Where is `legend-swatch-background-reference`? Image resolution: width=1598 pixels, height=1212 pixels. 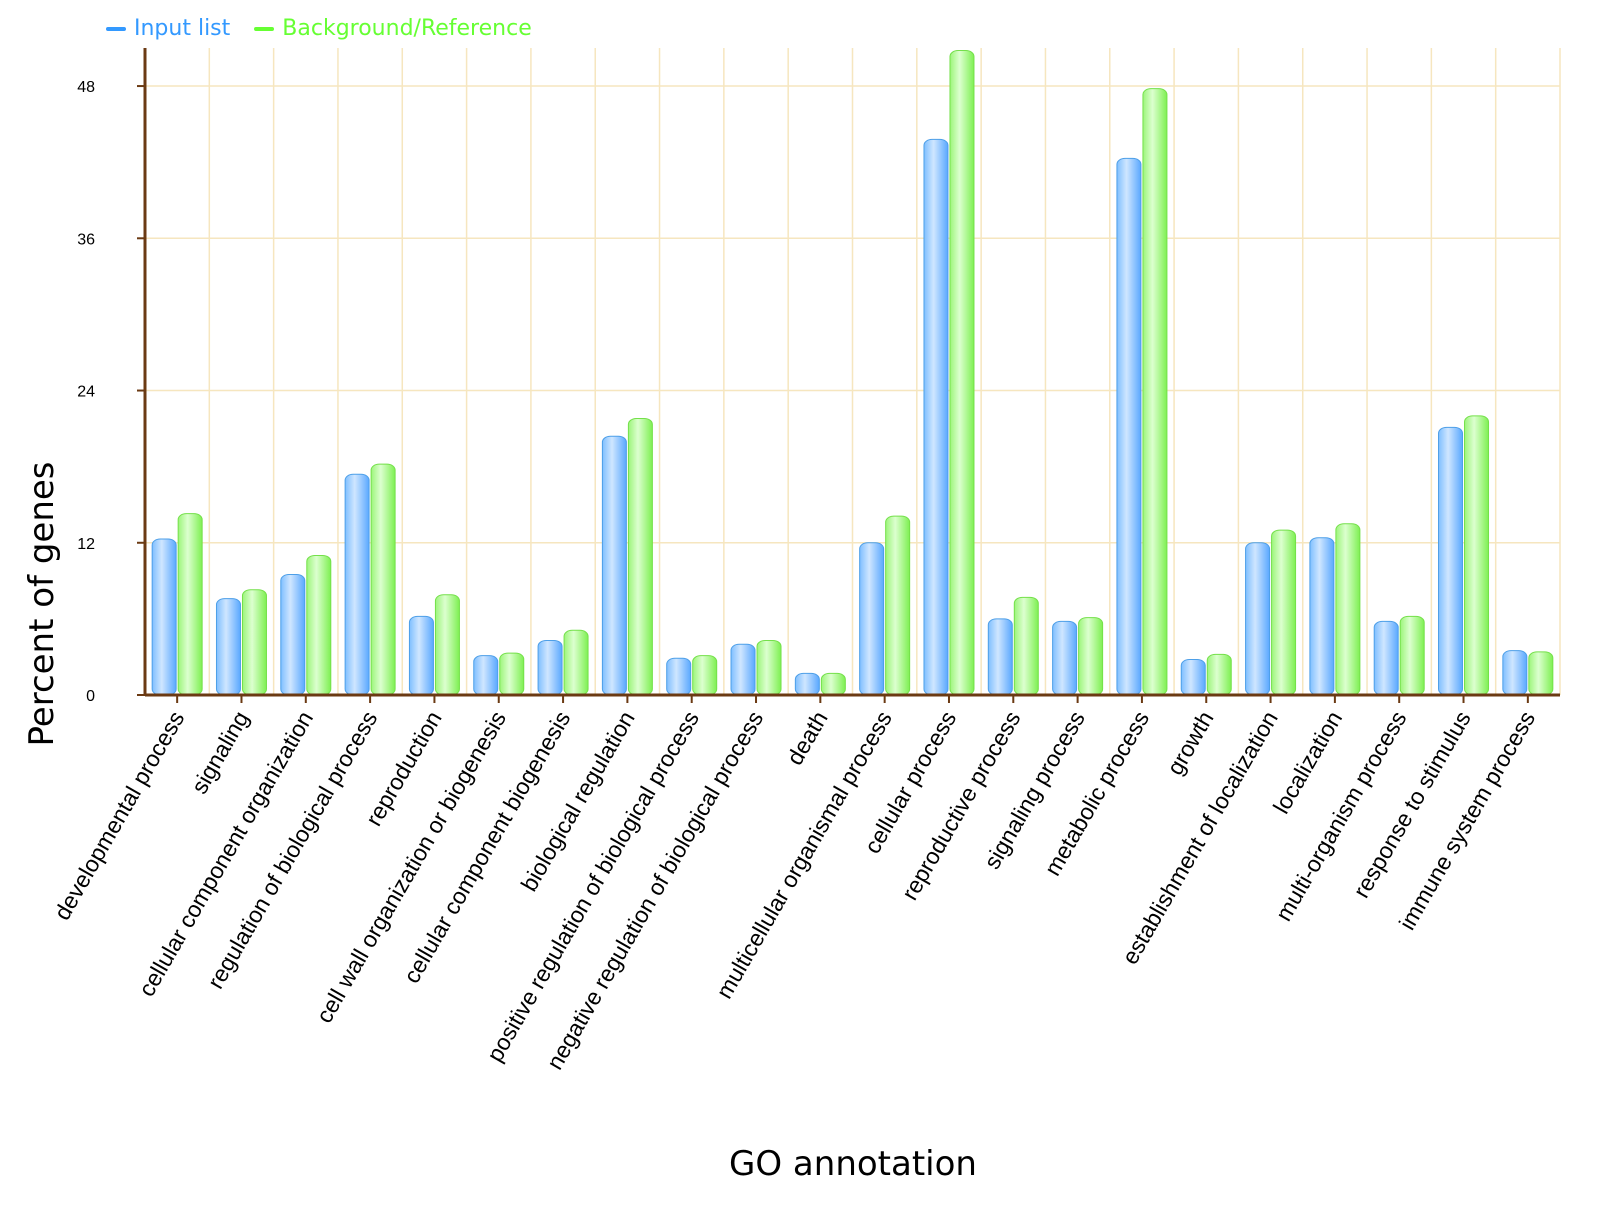
legend-swatch-background-reference is located at coordinates (264, 28).